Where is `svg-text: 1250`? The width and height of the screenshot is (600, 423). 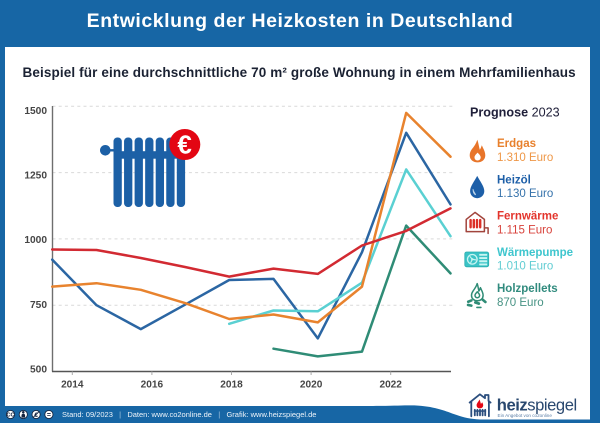
svg-text: 1250 is located at coordinates (35, 176).